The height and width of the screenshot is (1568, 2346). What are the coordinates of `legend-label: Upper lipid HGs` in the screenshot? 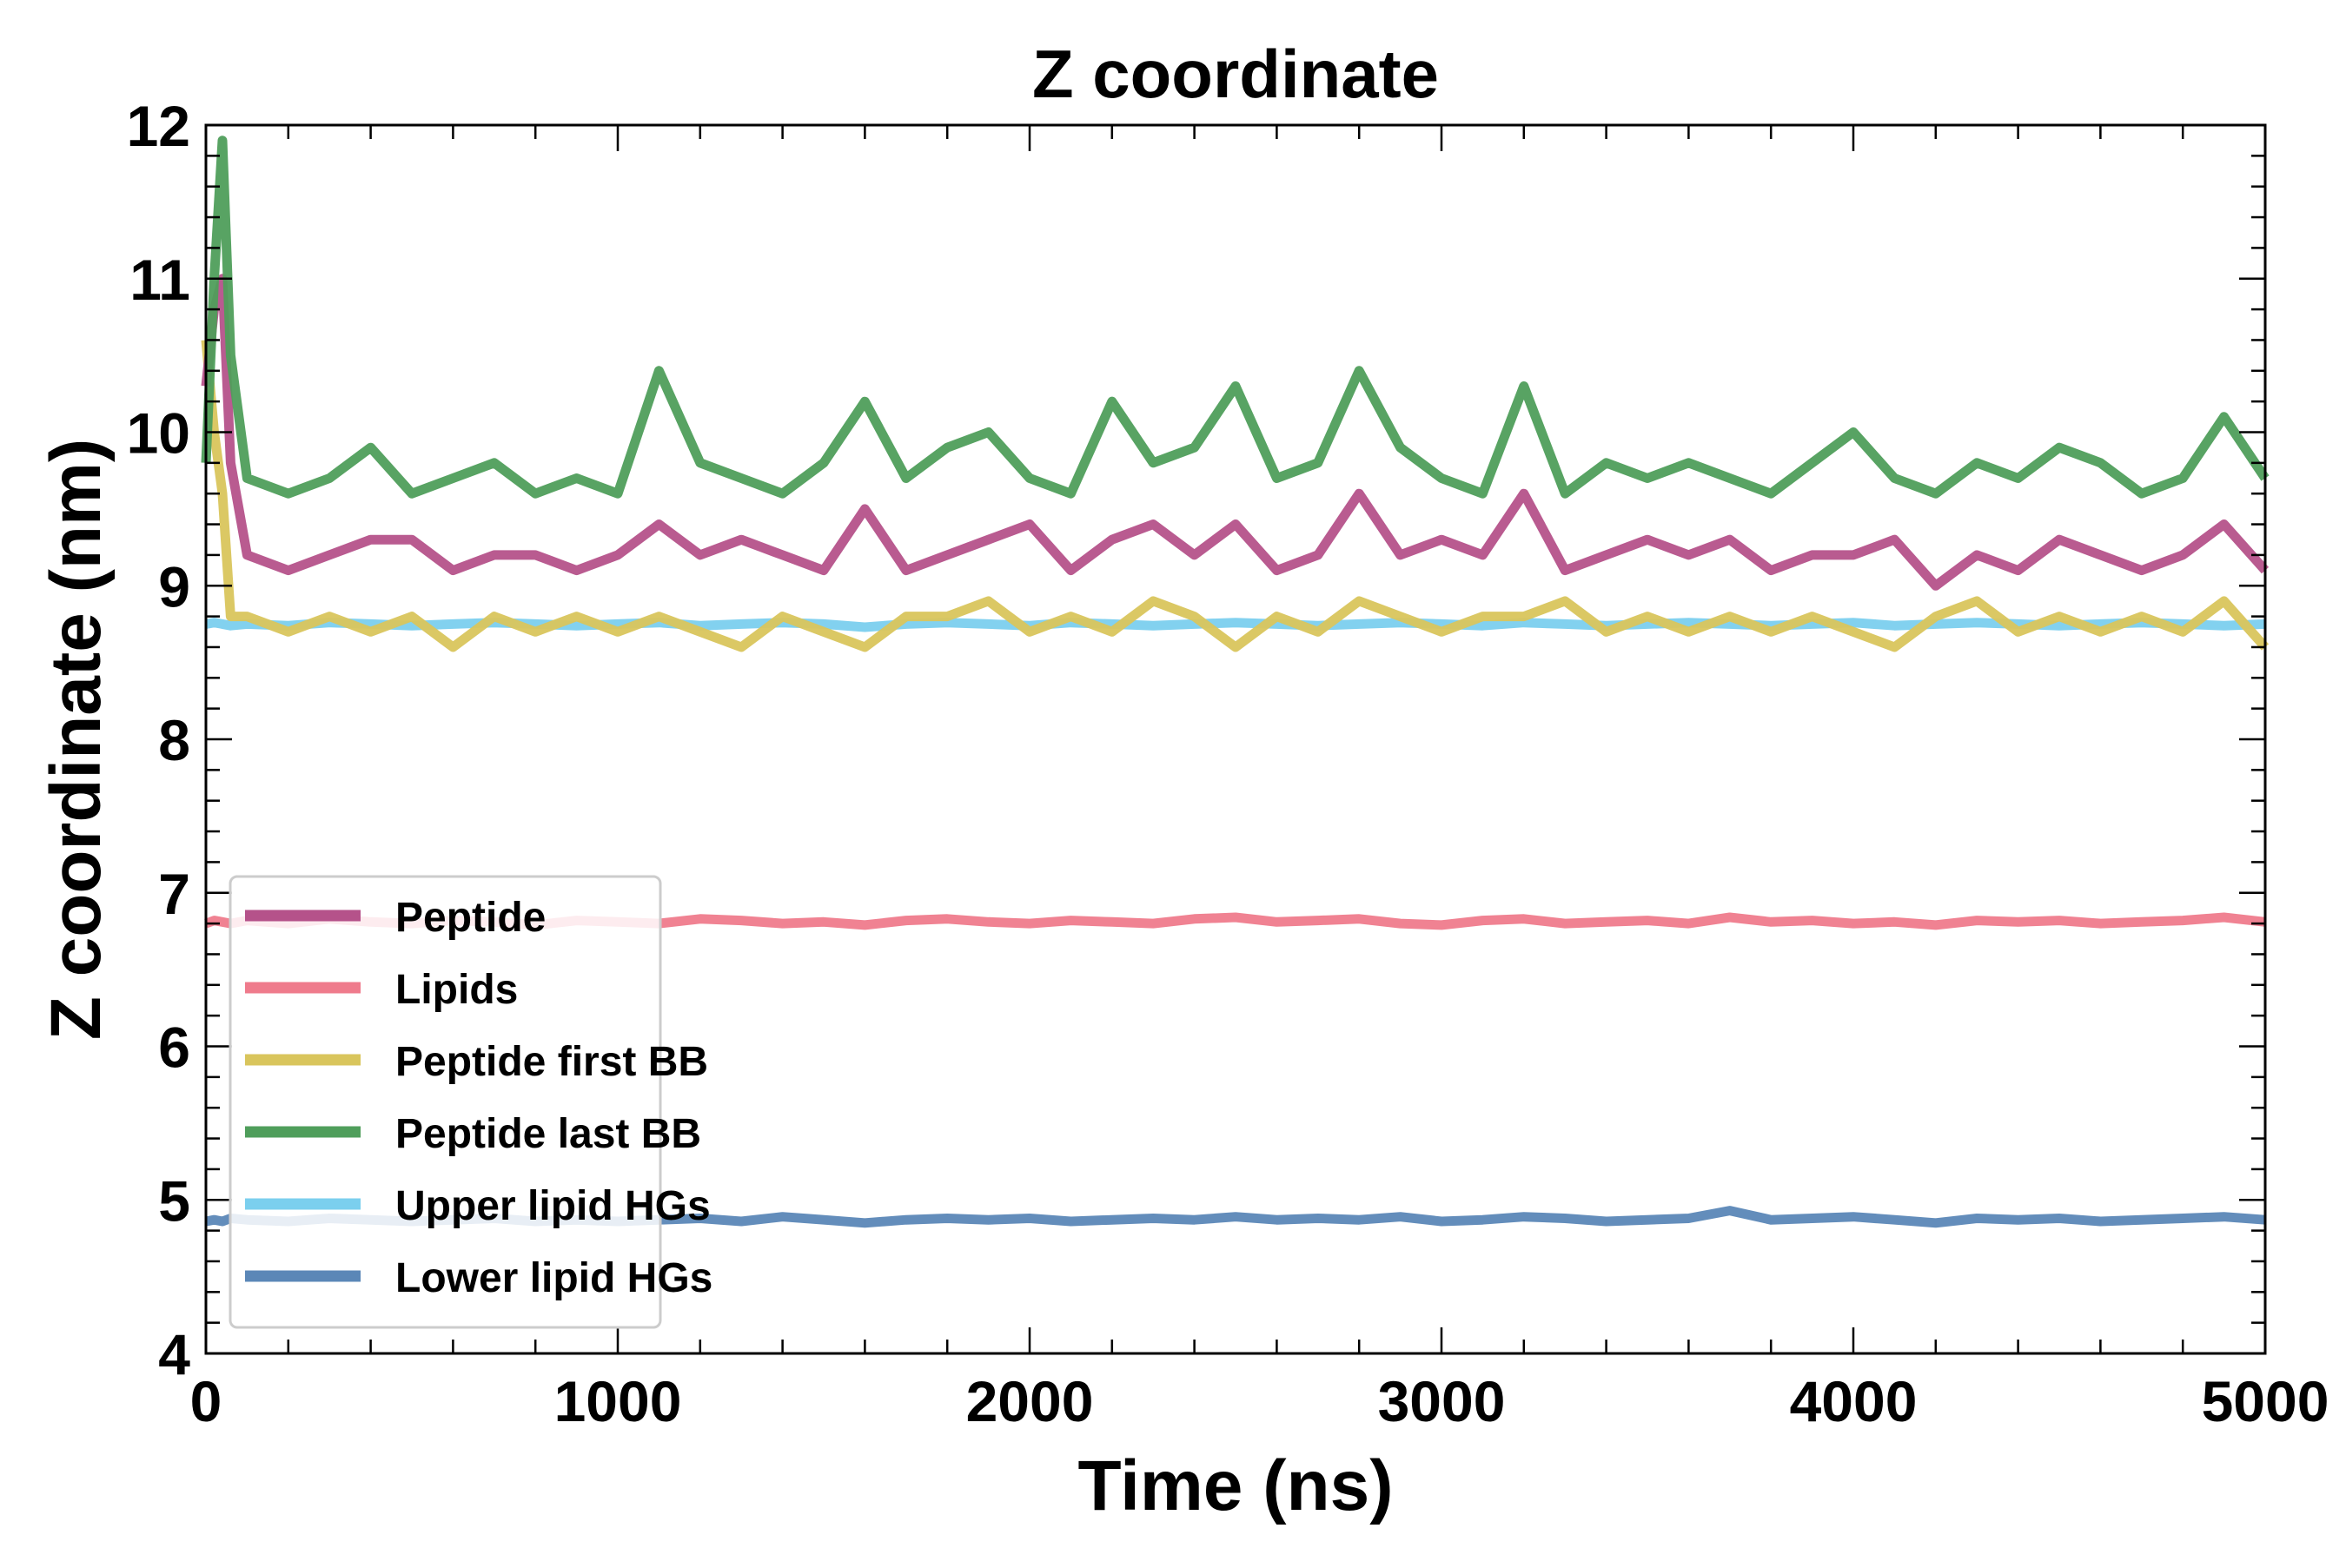 It's located at (553, 1206).